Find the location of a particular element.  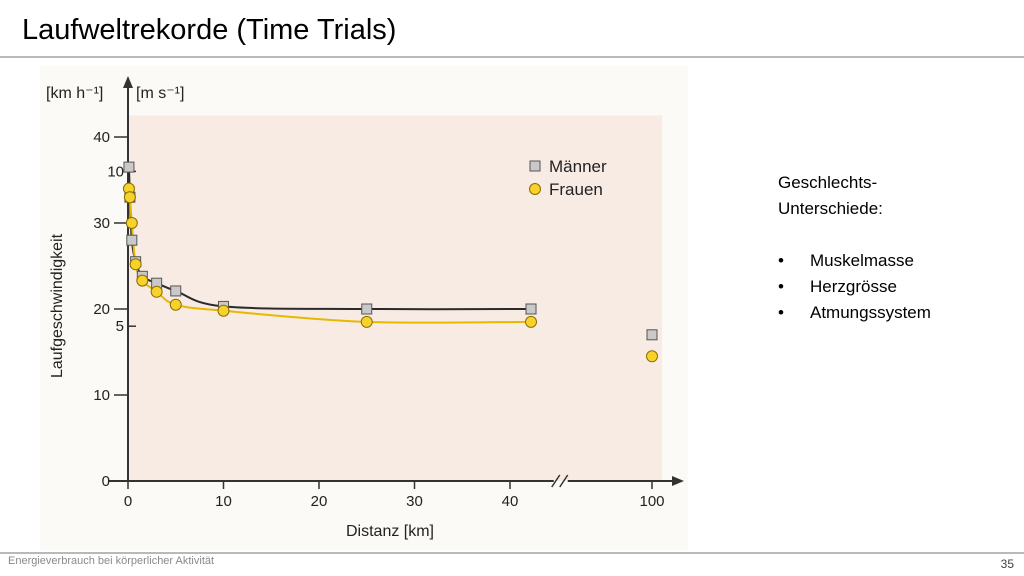

chart-legend: Männer Frauen is located at coordinates (568, 178).